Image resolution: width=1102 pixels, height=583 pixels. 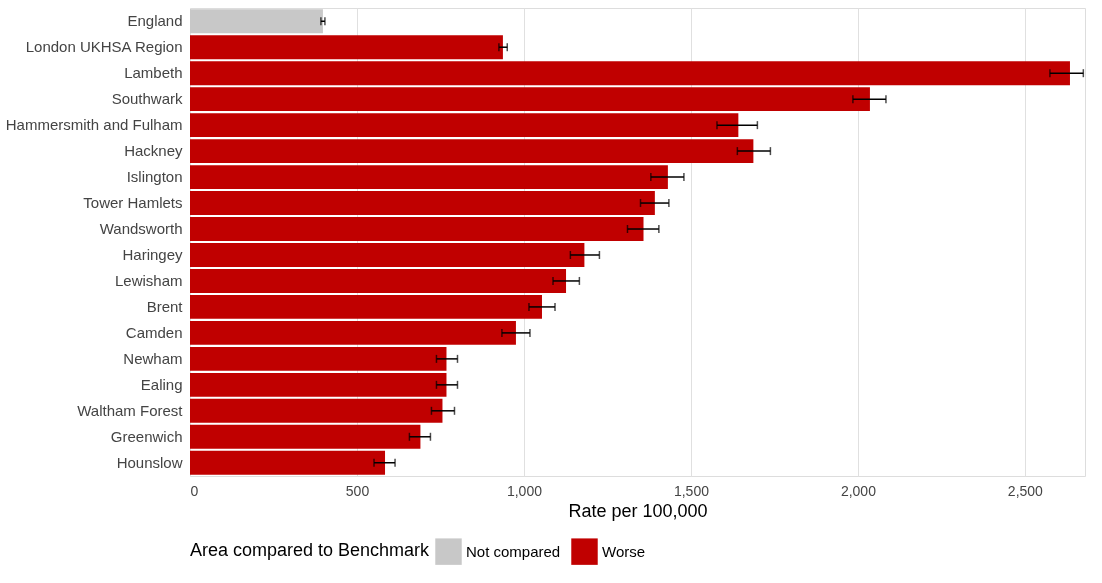 I want to click on y-tick-label: Southwark, so click(x=147, y=99).